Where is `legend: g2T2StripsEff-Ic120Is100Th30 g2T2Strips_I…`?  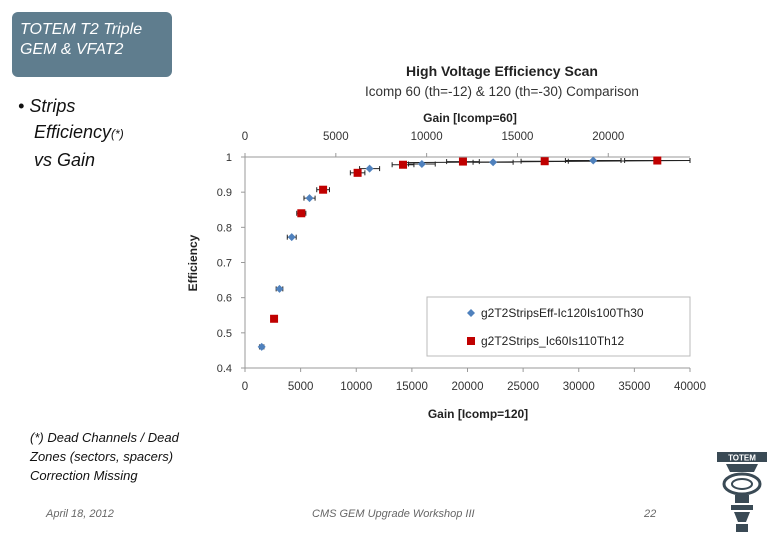
legend: g2T2StripsEff-Ic120Is100Th30 g2T2Strips_I… is located at coordinates (558, 326).